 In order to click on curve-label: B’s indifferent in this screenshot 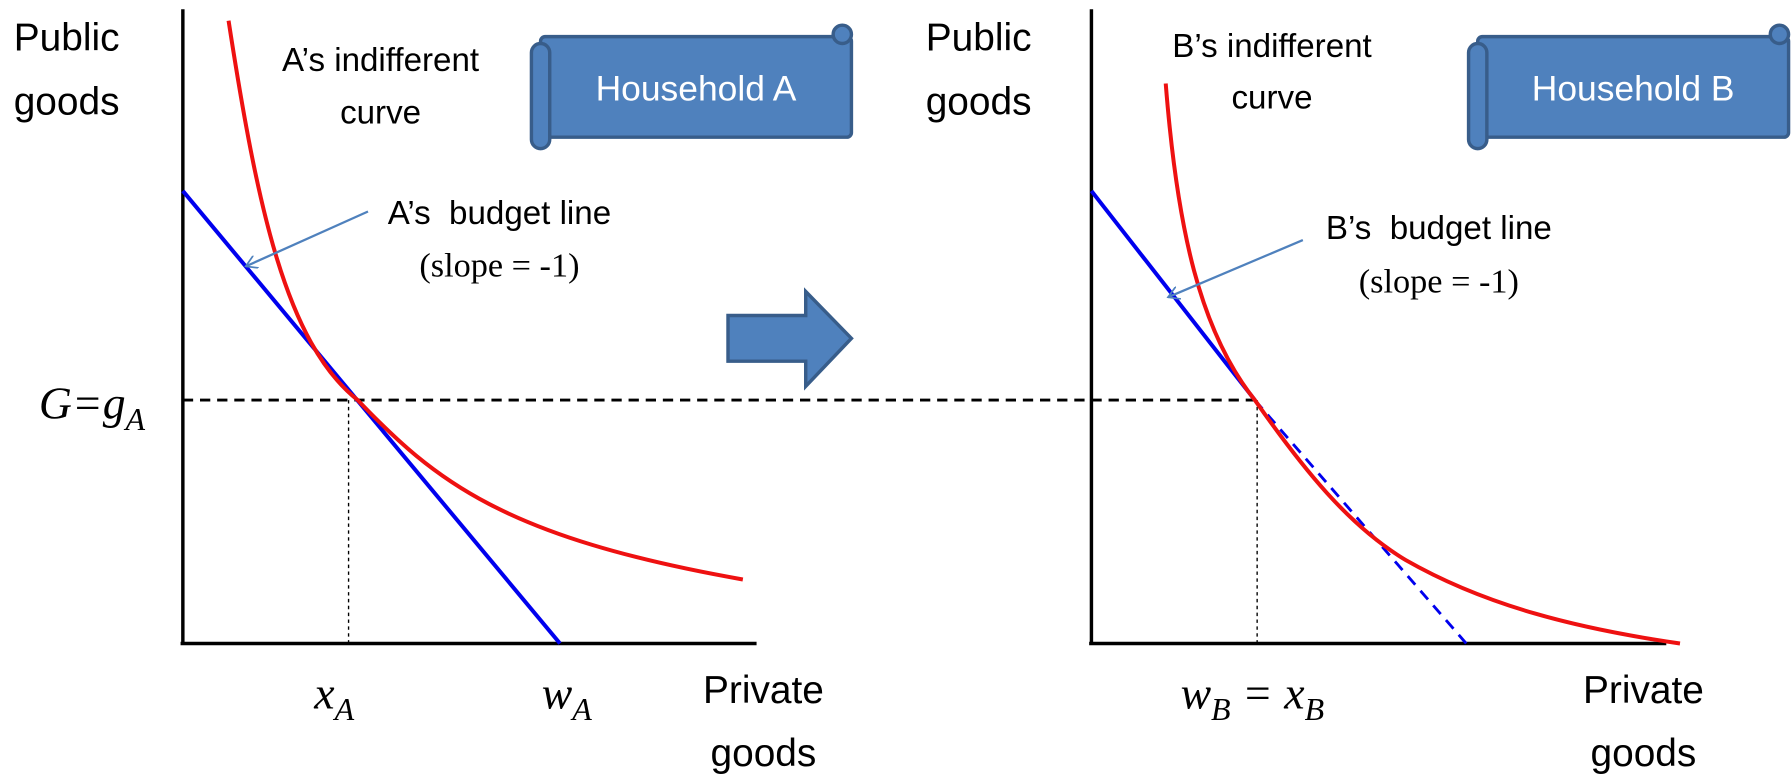, I will do `click(1272, 46)`.